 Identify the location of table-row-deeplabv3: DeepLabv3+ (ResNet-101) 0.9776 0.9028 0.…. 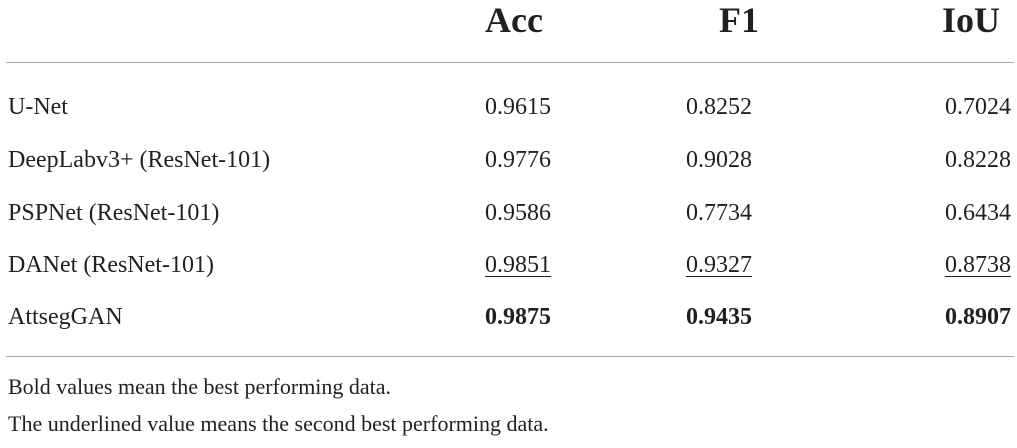
(508, 165).